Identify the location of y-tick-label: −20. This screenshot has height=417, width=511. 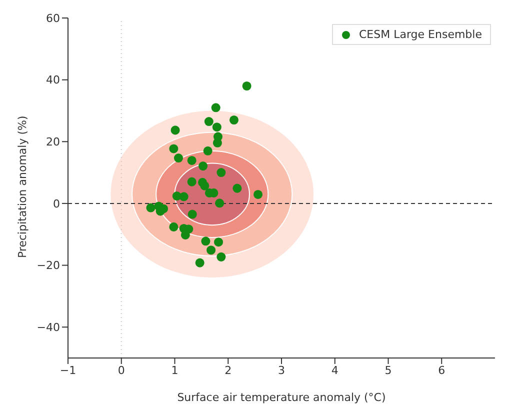
(48, 265).